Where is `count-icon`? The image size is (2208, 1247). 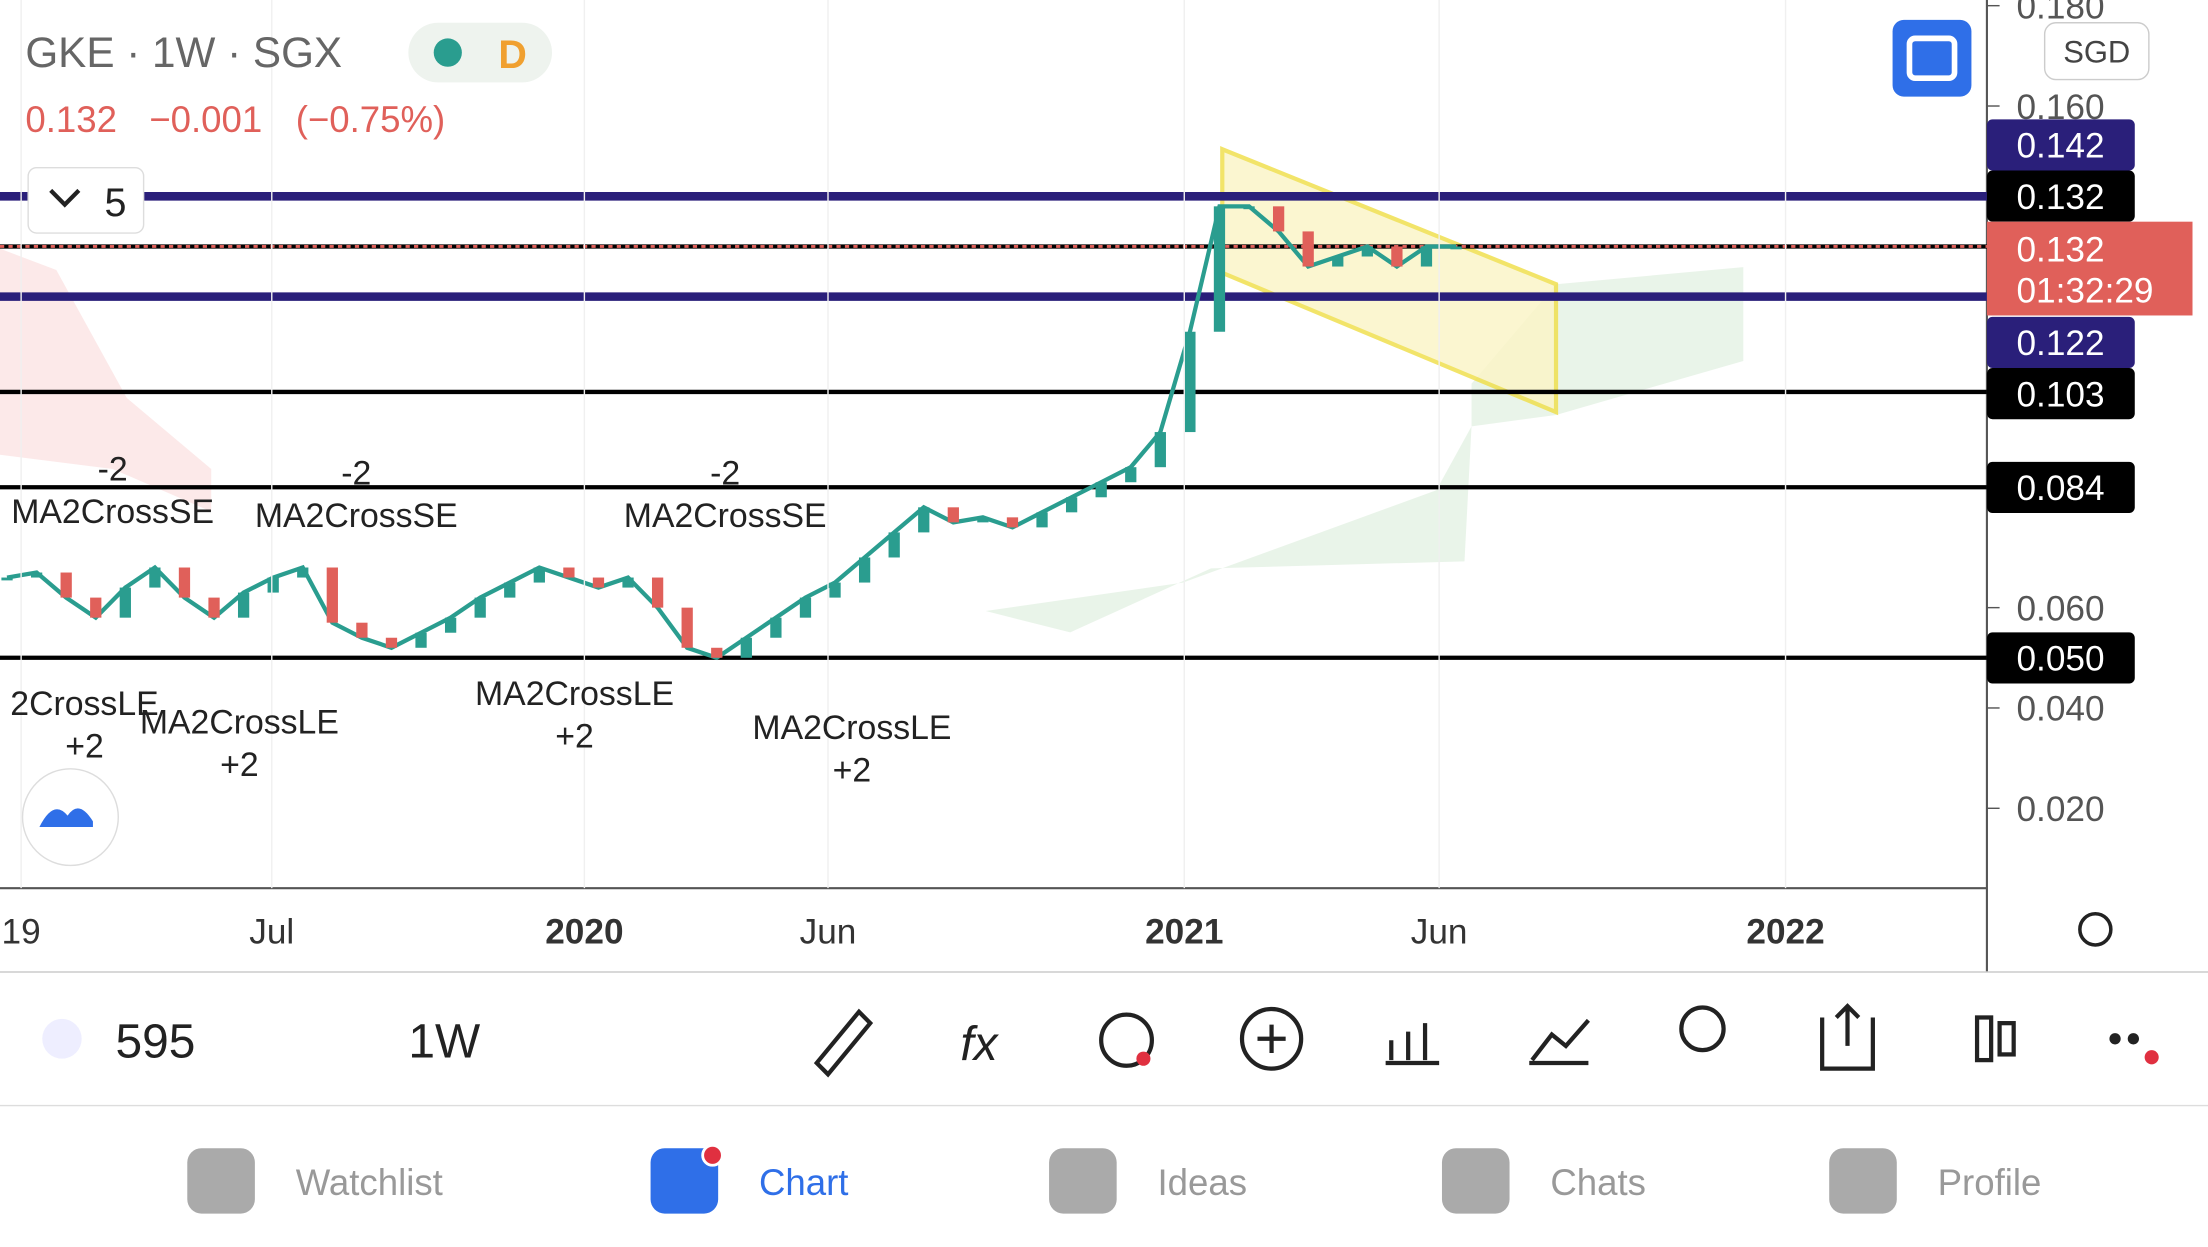 count-icon is located at coordinates (62, 1038).